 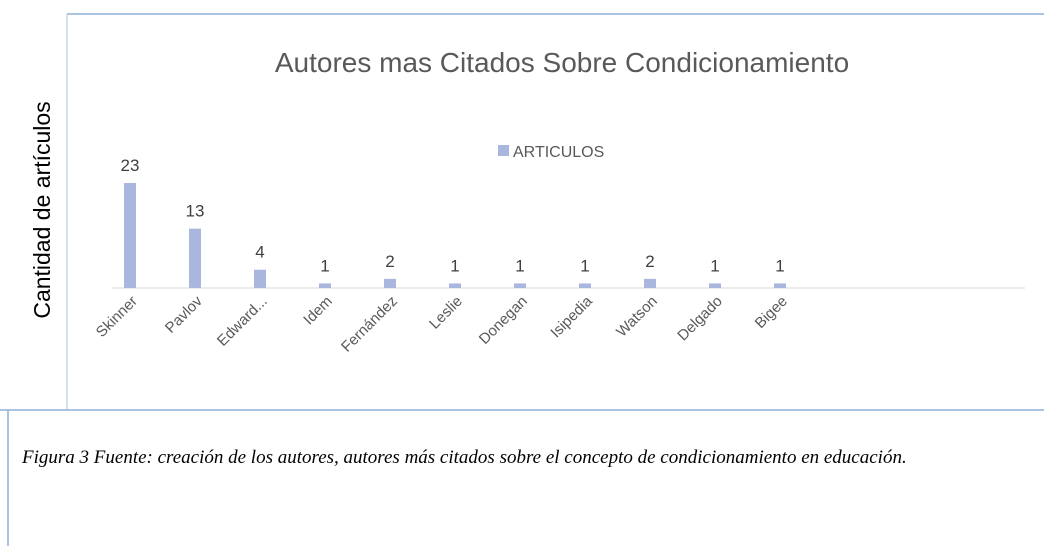 What do you see at coordinates (700, 319) in the screenshot?
I see `x-tick-label: Delgado` at bounding box center [700, 319].